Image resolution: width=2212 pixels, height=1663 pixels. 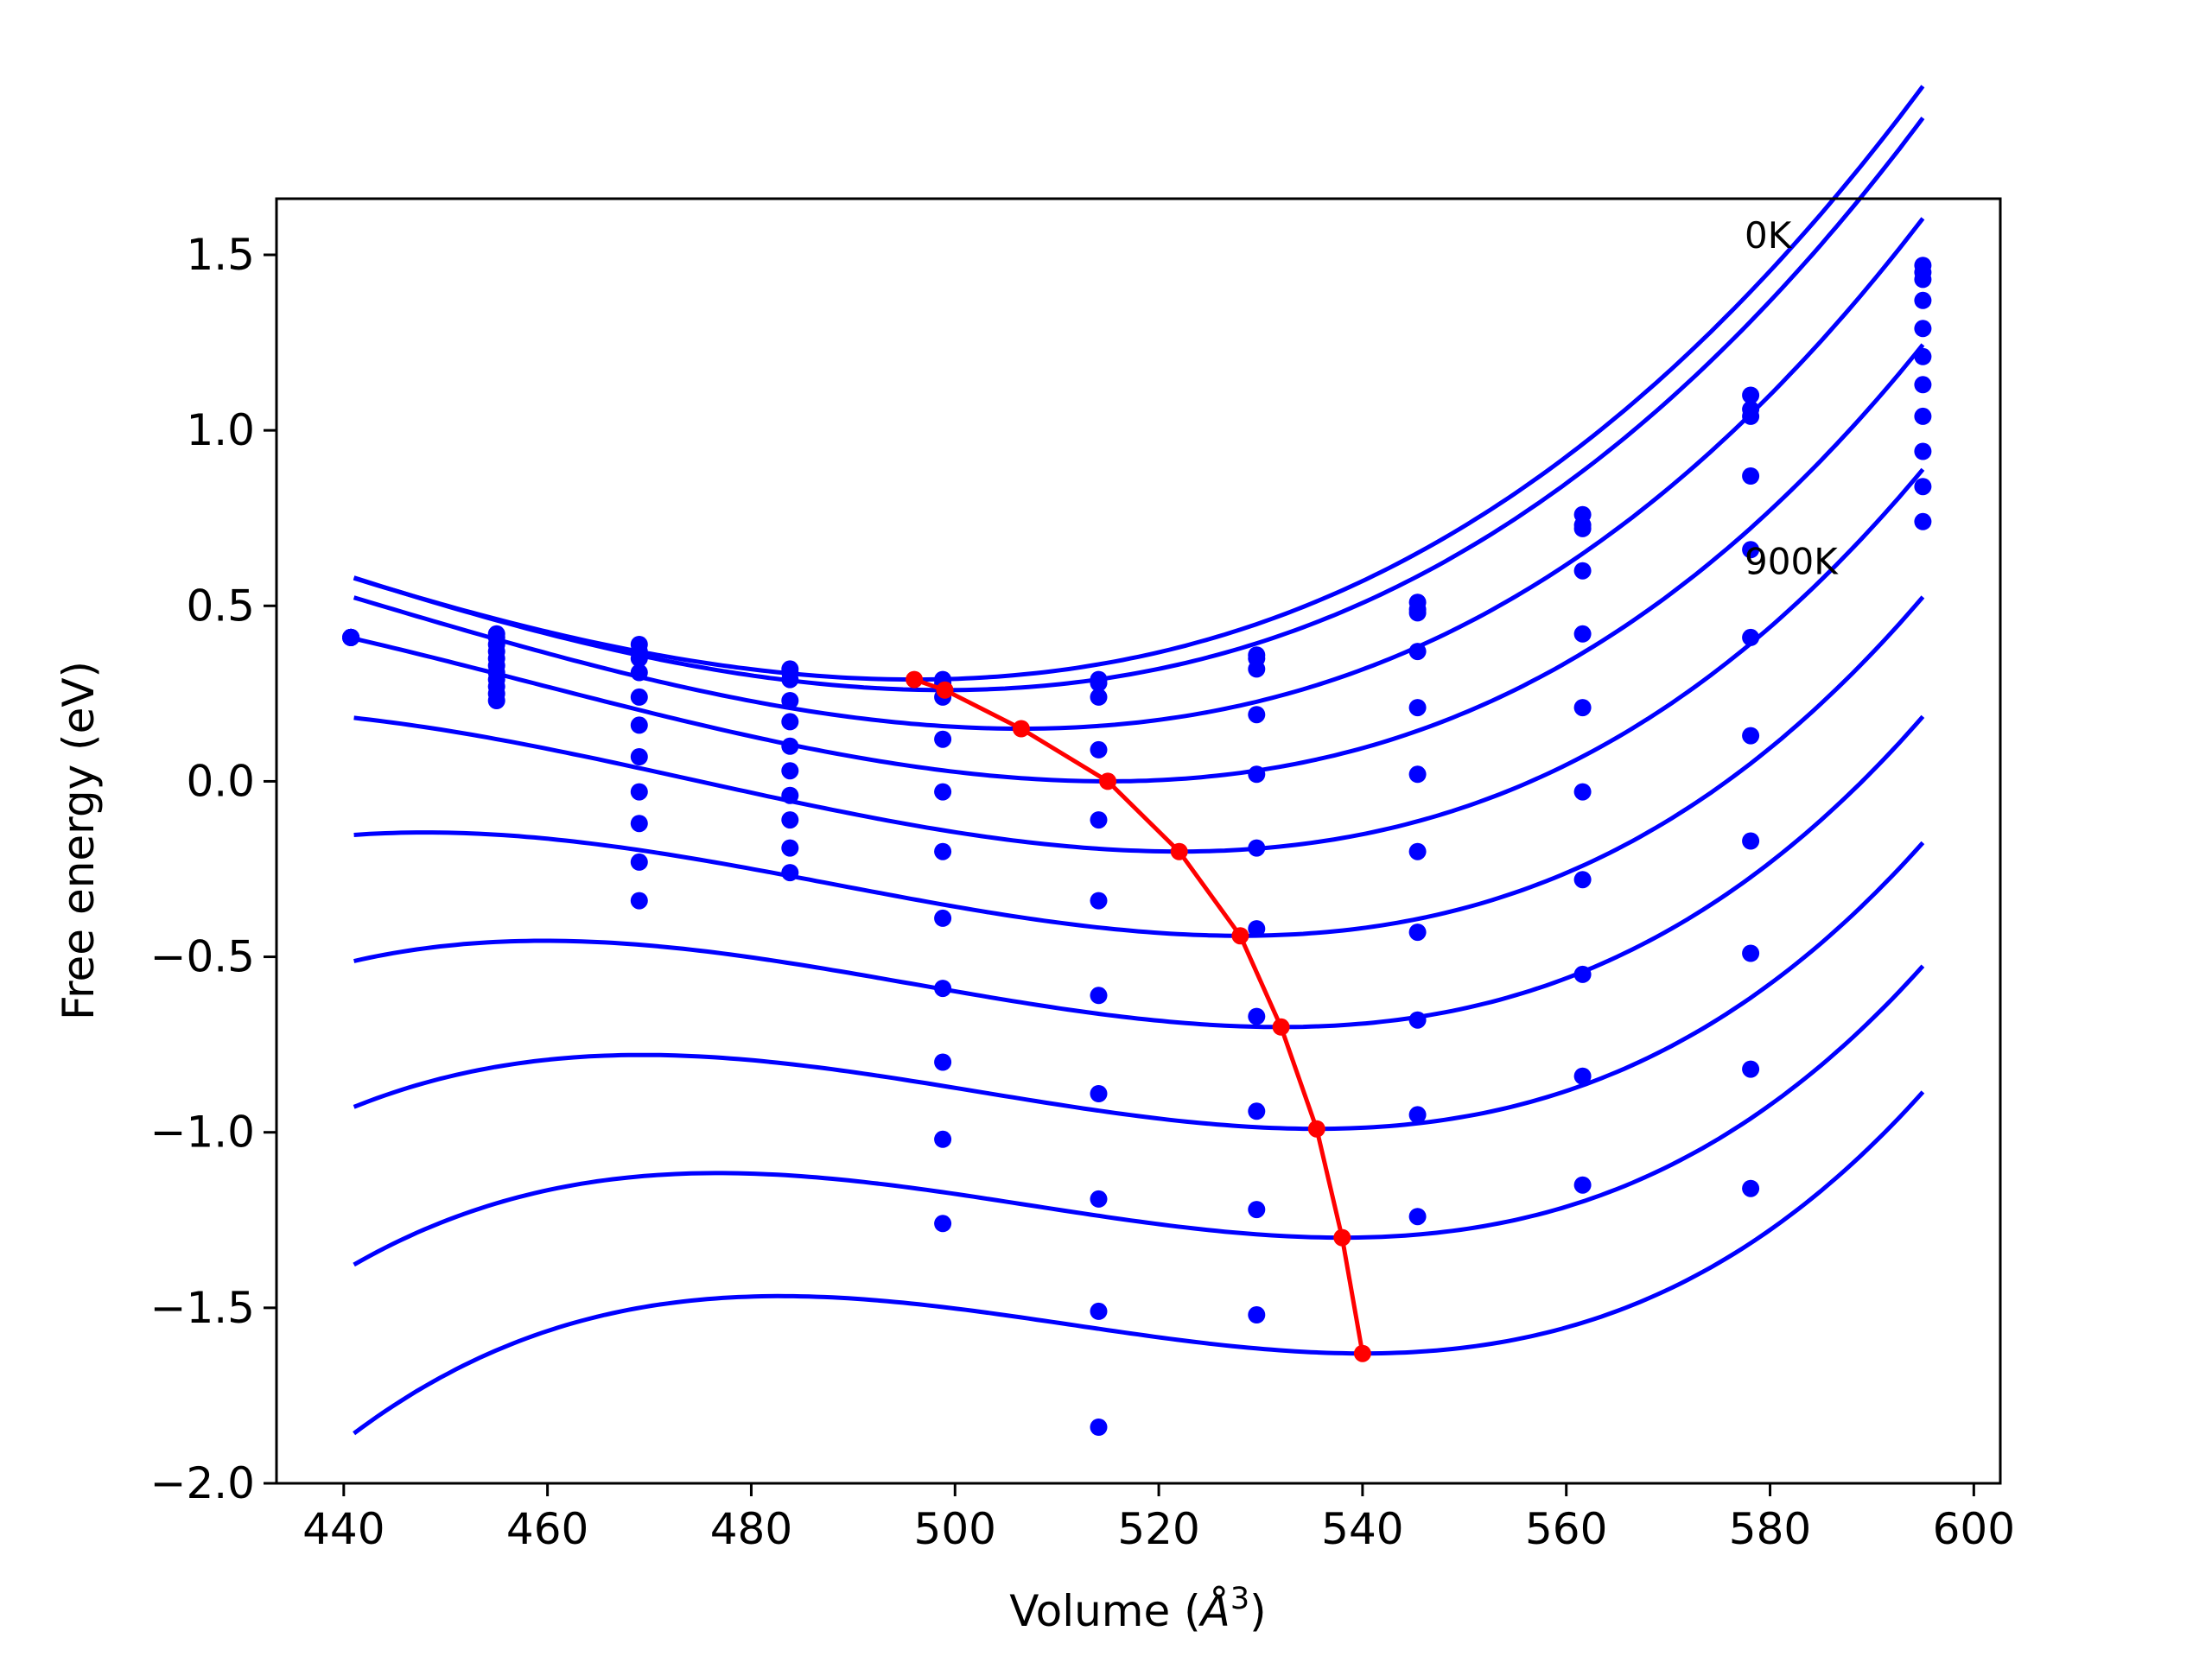 What do you see at coordinates (79, 841) in the screenshot?
I see `y-axis-label: Free energy (eV)` at bounding box center [79, 841].